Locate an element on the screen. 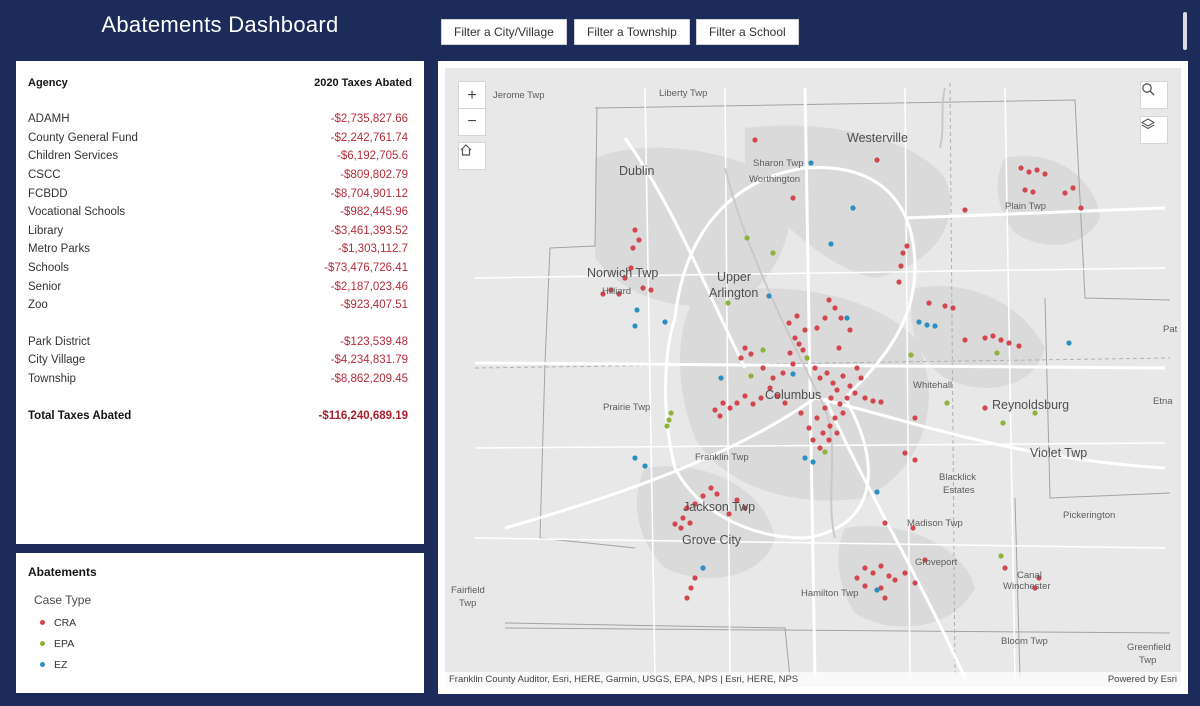  powered-by-text: Powered by Esri is located at coordinates (1142, 679).